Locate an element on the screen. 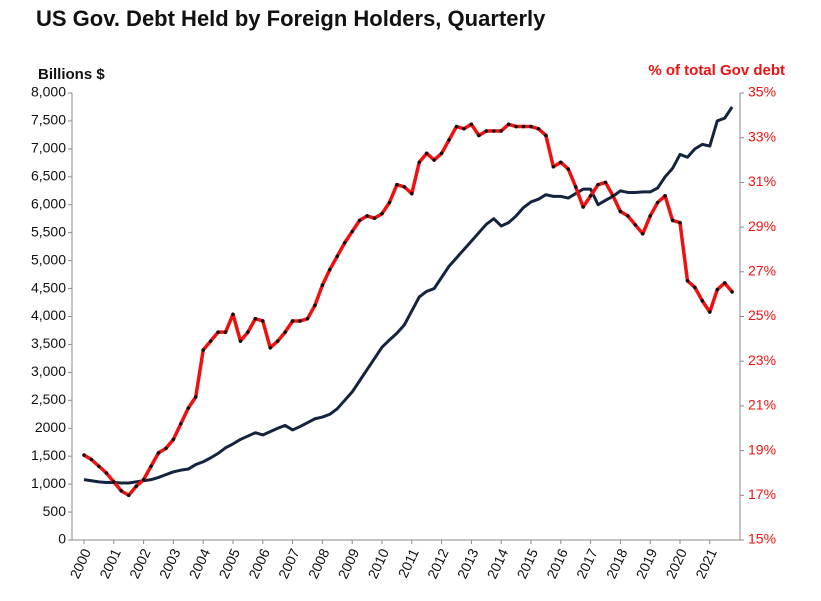 Image resolution: width=821 pixels, height=601 pixels. y2-tick-label: 23% is located at coordinates (762, 360).